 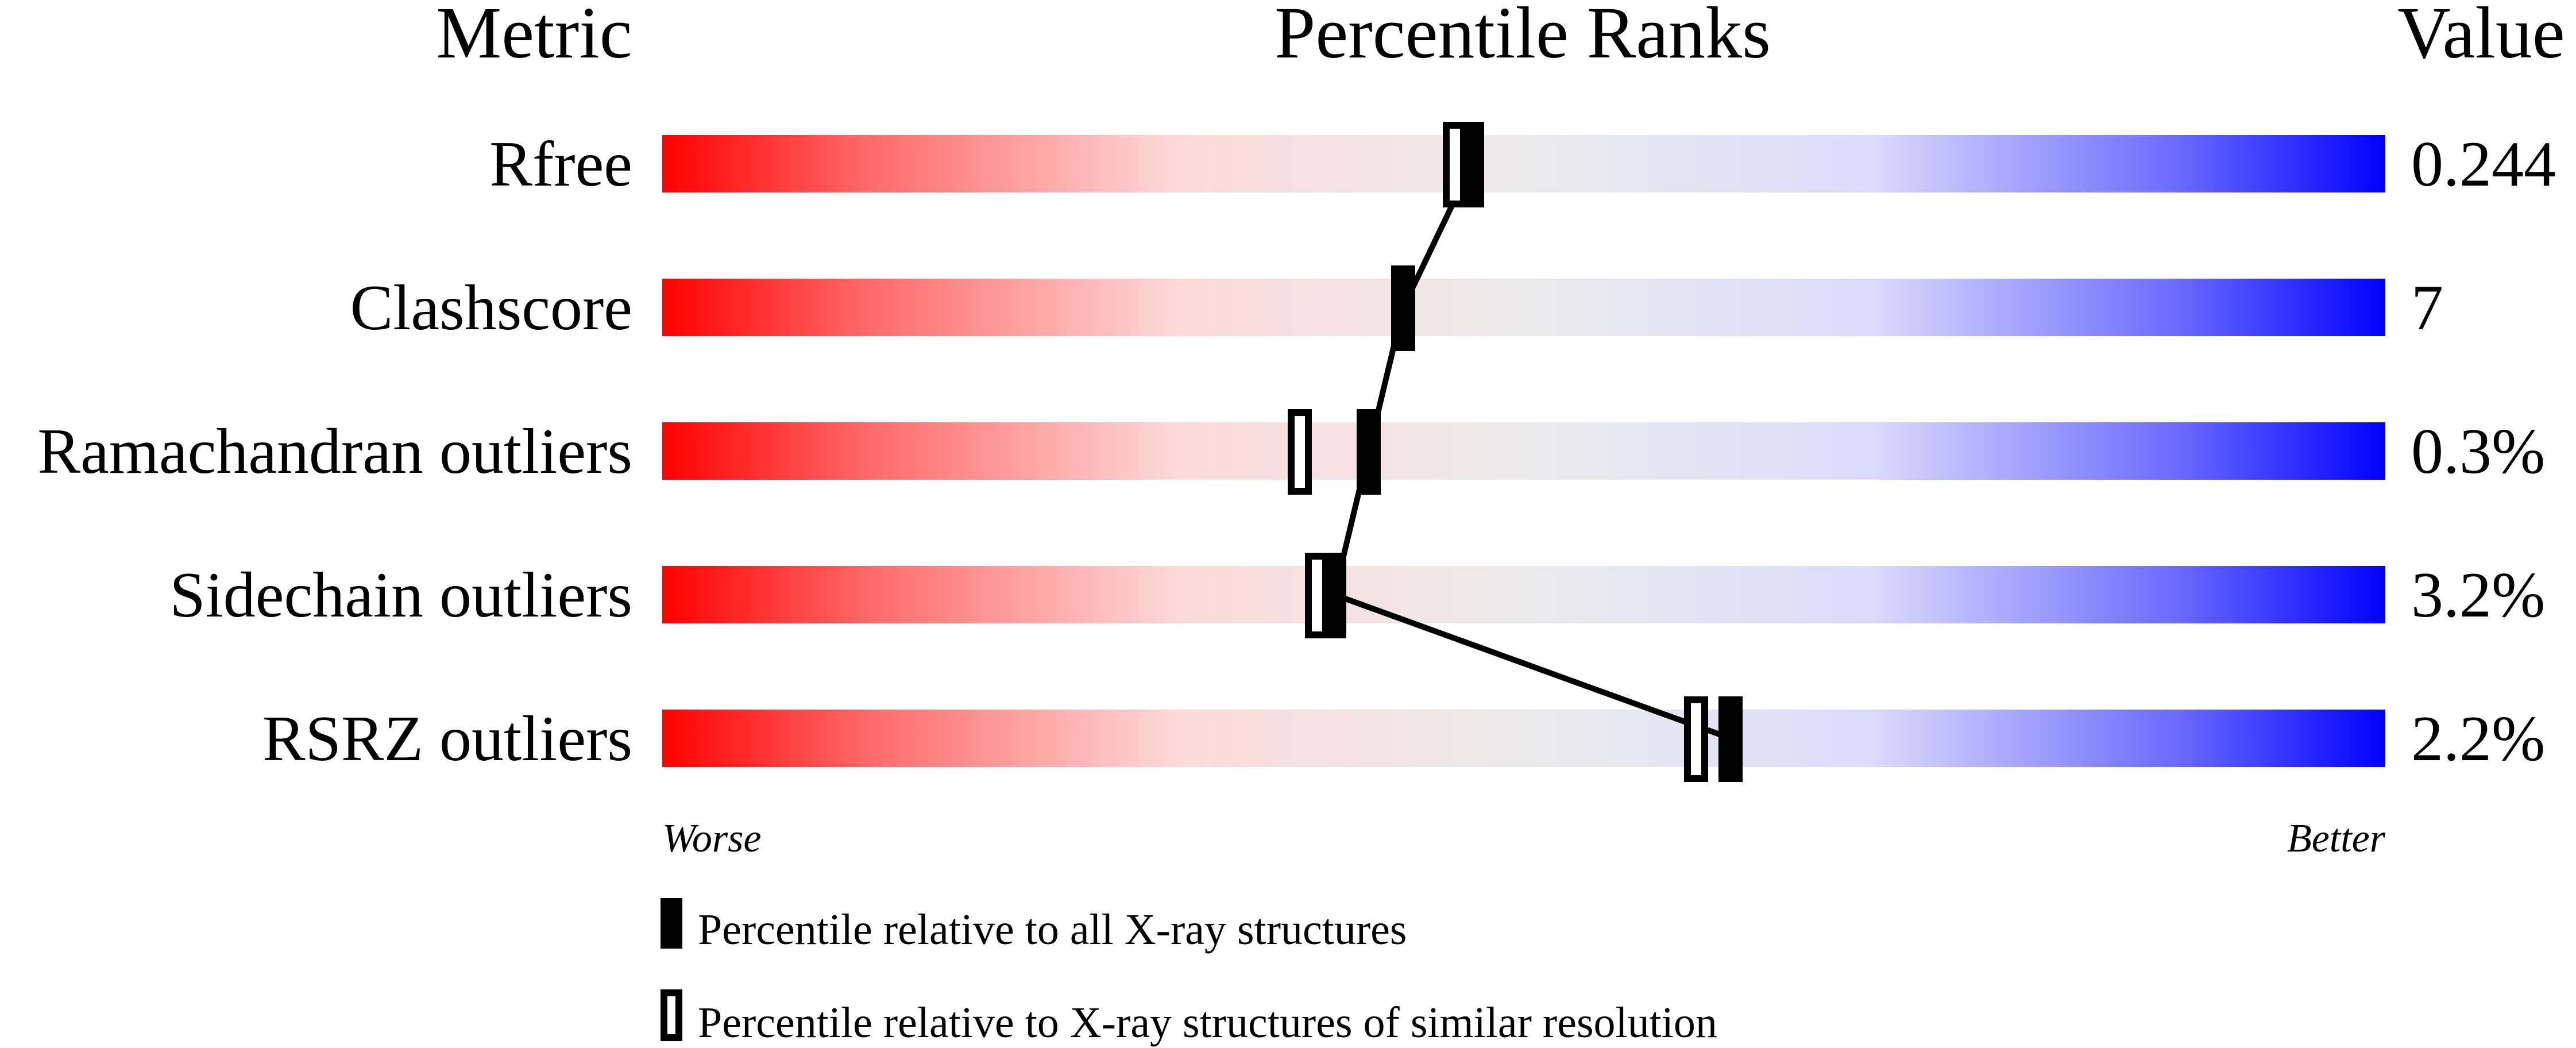 I want to click on header-percentile-ranks: Percentile Ranks, so click(x=1523, y=37).